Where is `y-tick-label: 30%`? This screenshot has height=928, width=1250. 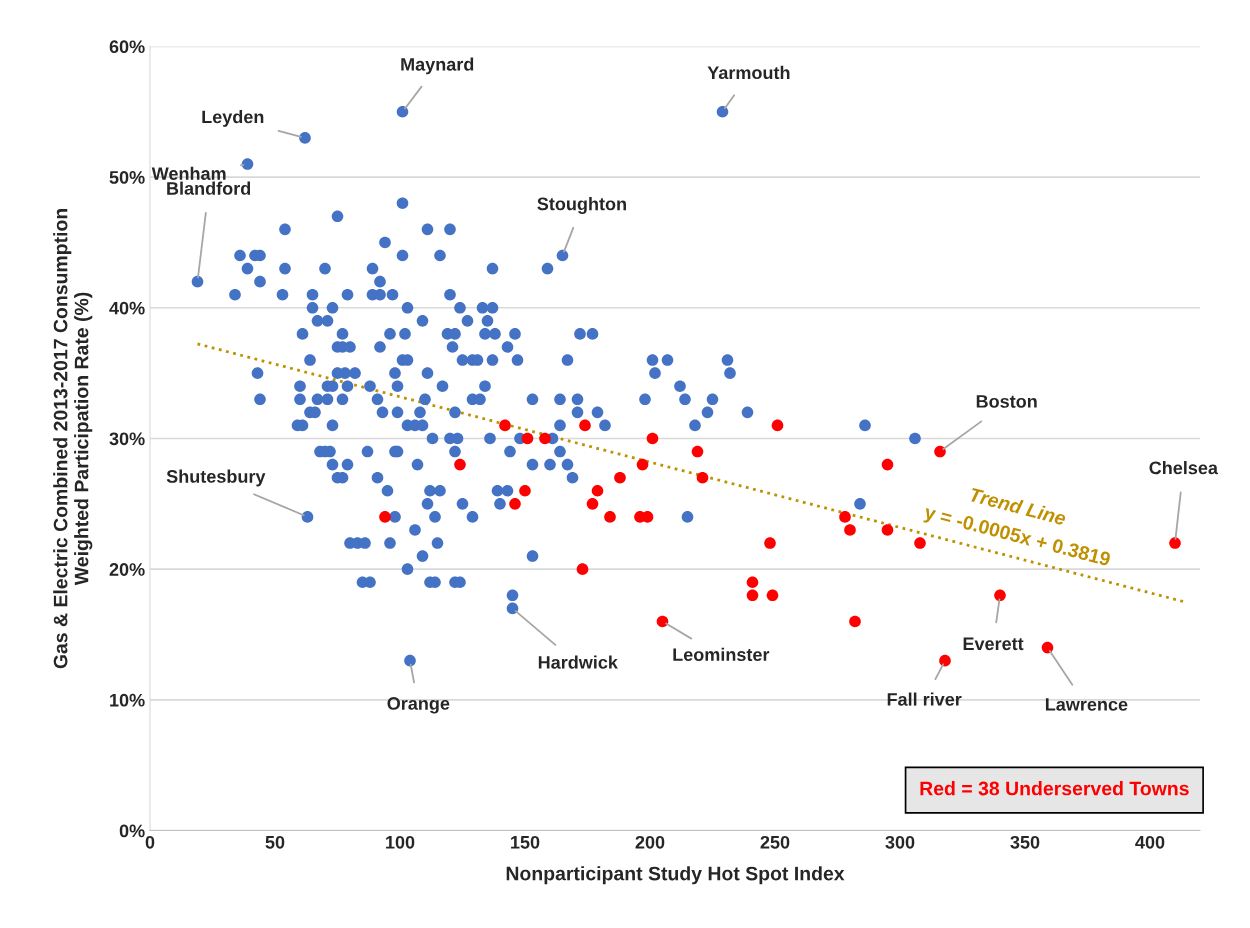
y-tick-label: 30% is located at coordinates (127, 439).